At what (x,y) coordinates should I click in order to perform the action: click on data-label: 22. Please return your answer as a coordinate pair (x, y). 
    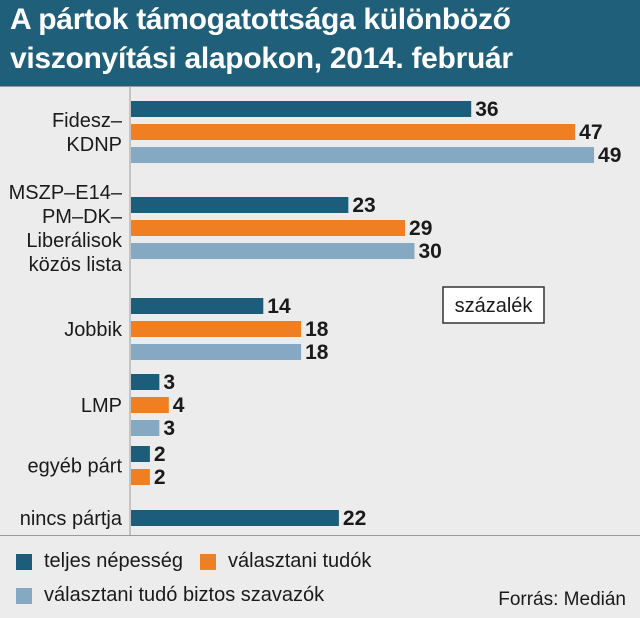
    Looking at the image, I should click on (354, 518).